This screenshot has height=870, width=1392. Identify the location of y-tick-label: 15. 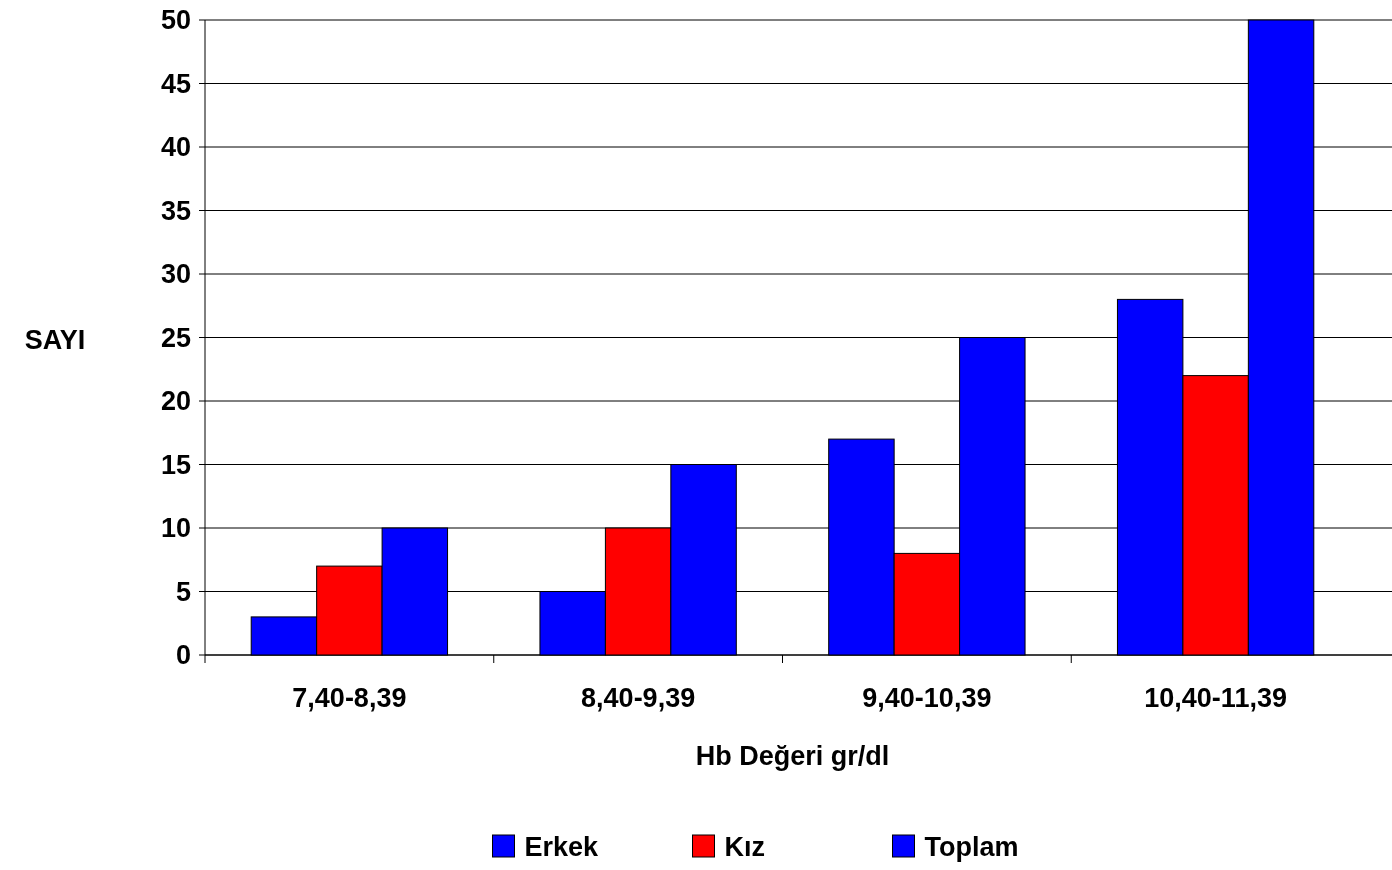
(175, 464).